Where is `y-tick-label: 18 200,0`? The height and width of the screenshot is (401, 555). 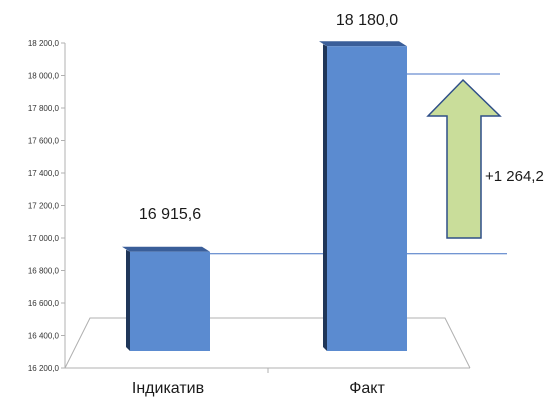
y-tick-label: 18 200,0 is located at coordinates (44, 43).